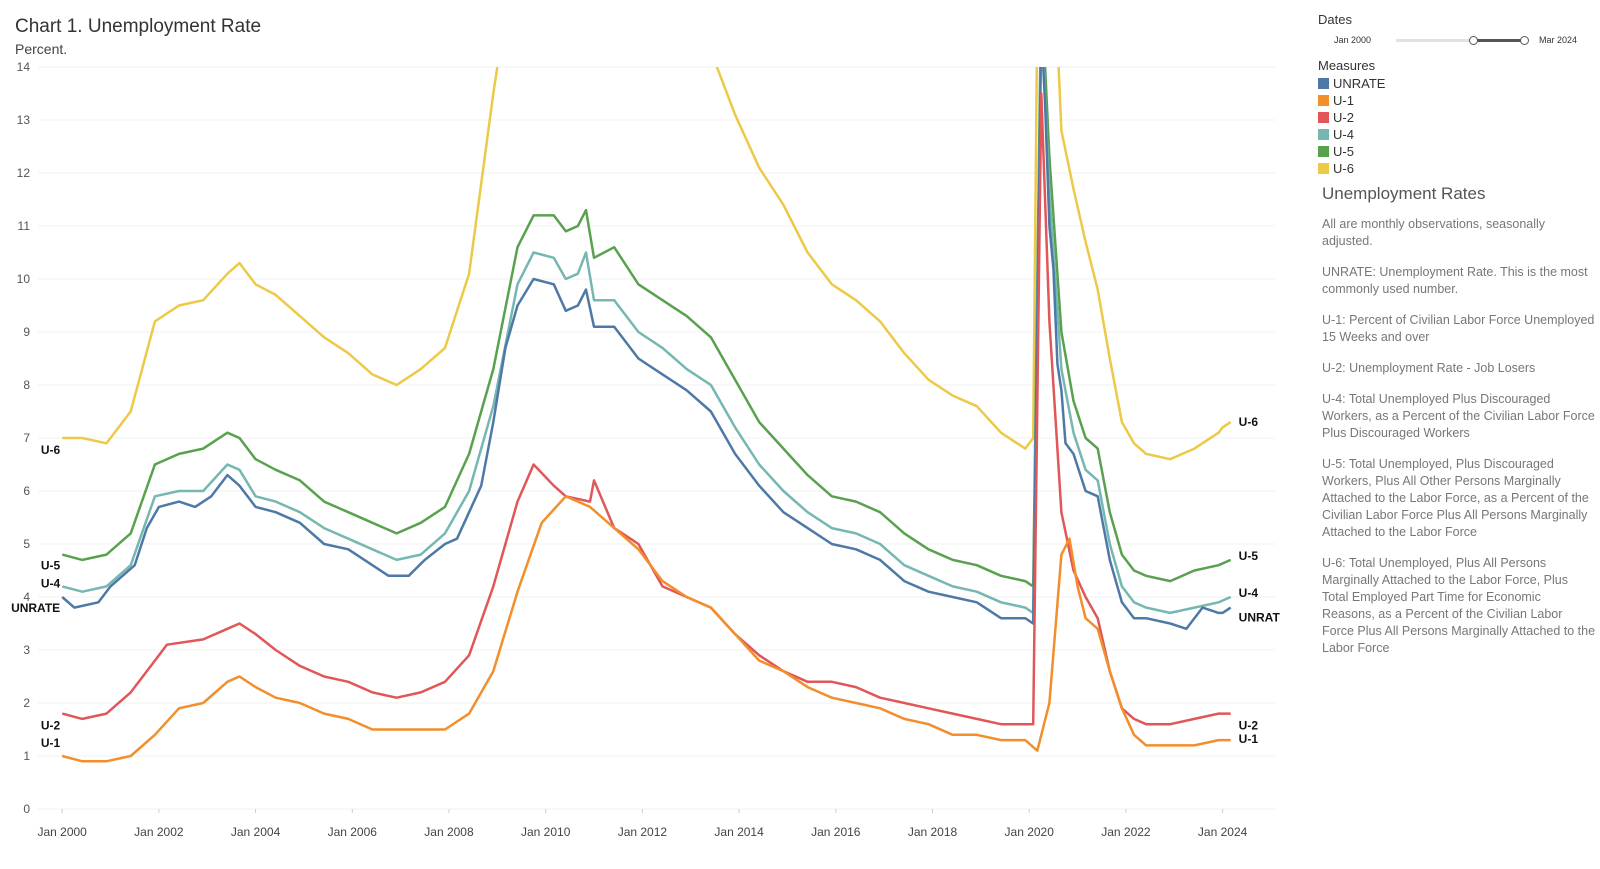 The height and width of the screenshot is (869, 1600). I want to click on y-tick-label: 1, so click(26, 756).